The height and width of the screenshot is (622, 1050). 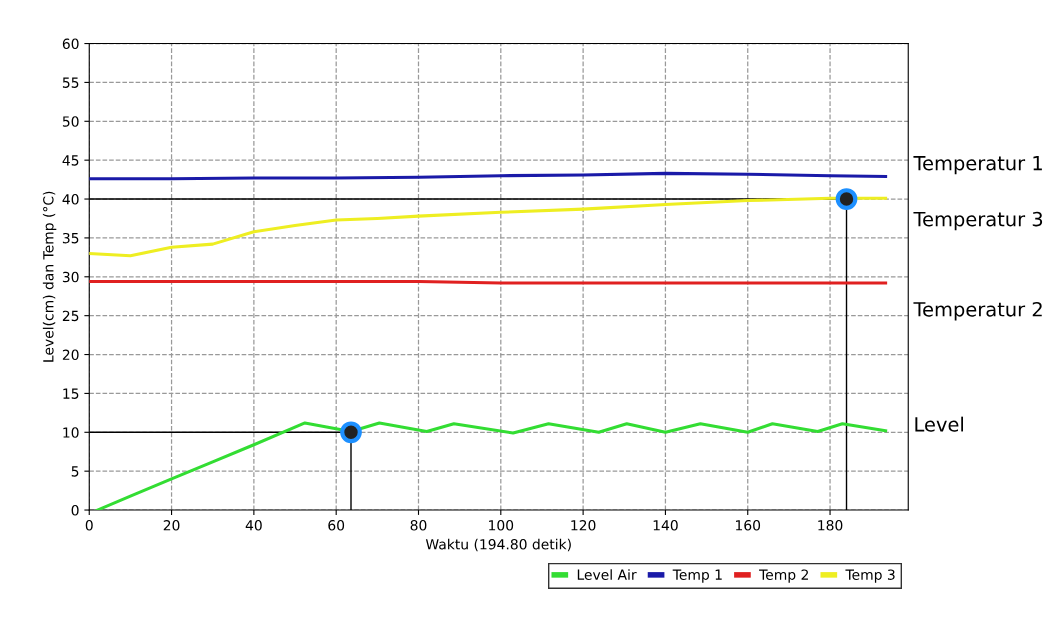 I want to click on y-tick-label: 5, so click(x=75, y=471).